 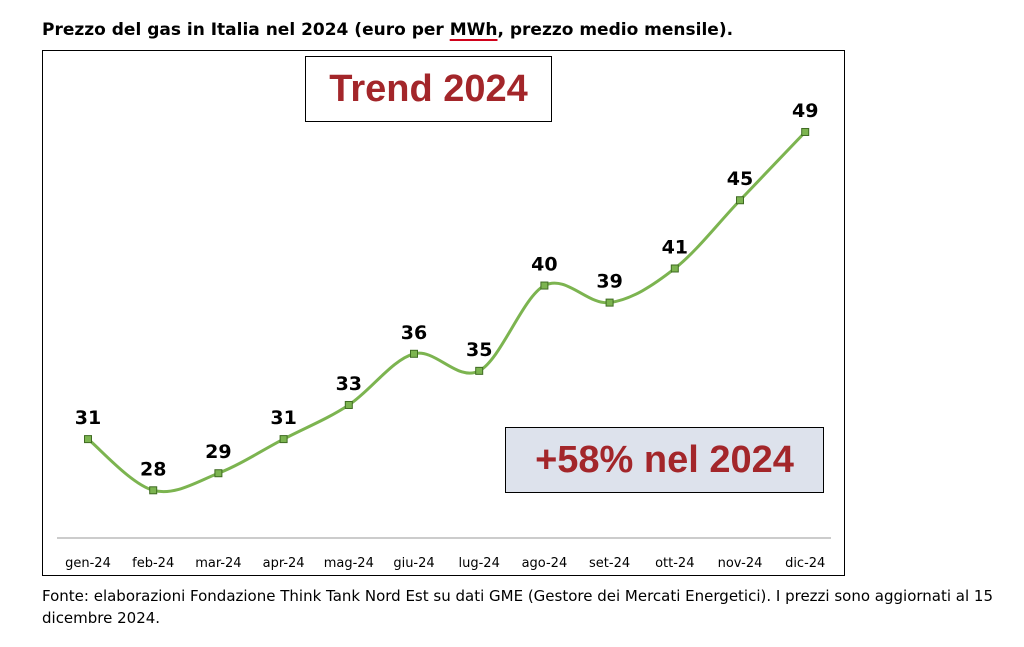 I want to click on x-tick-label-mag-24: mag-24, so click(x=349, y=563).